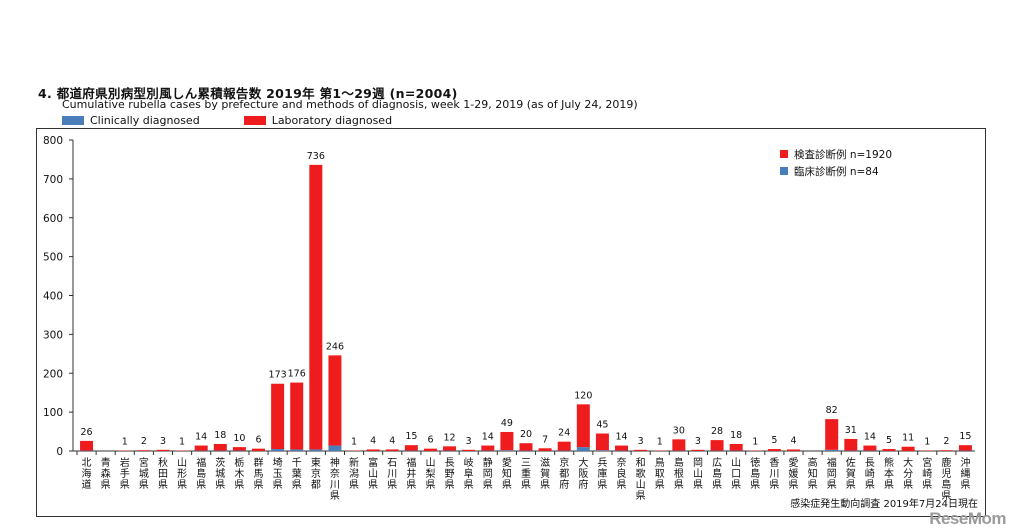  What do you see at coordinates (526, 474) in the screenshot?
I see `x-tick-label: 三重県` at bounding box center [526, 474].